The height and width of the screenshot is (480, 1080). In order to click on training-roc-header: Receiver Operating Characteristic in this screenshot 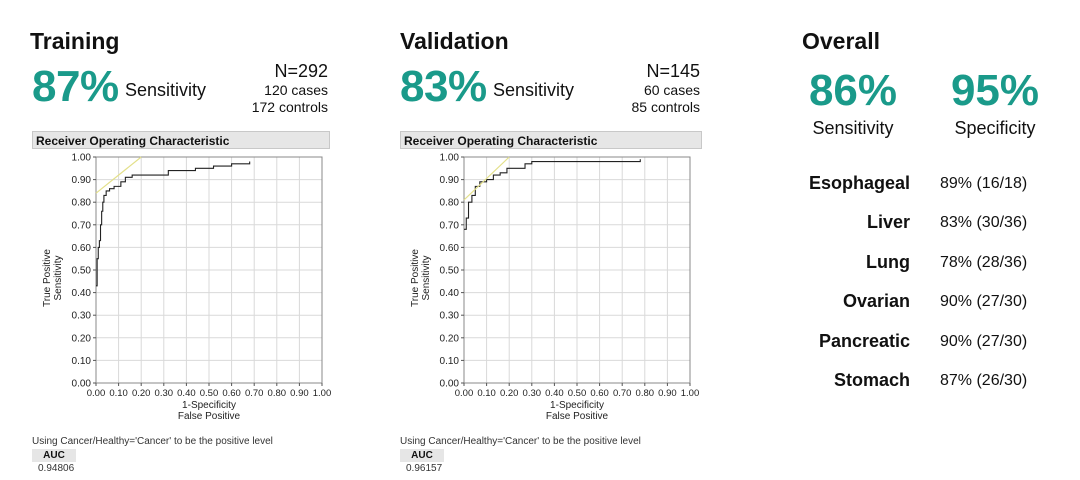, I will do `click(181, 140)`.